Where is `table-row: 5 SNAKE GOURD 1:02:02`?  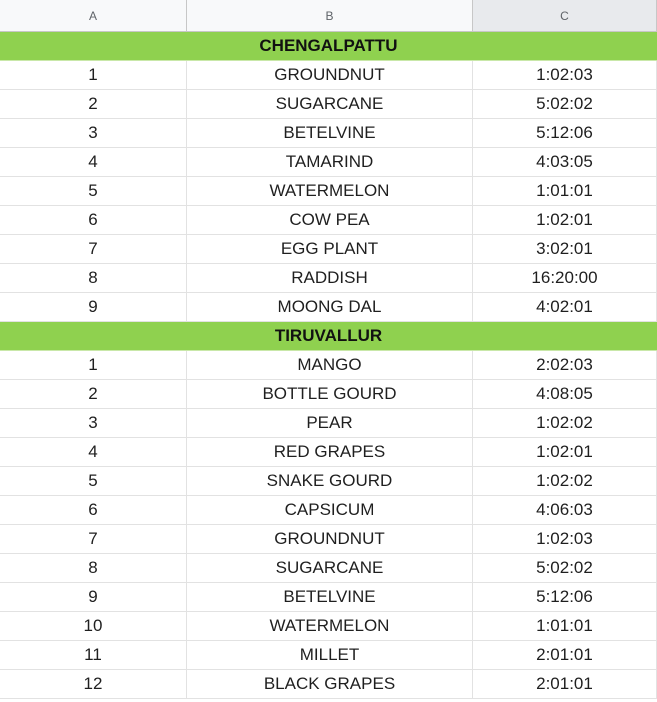 table-row: 5 SNAKE GOURD 1:02:02 is located at coordinates (328, 481).